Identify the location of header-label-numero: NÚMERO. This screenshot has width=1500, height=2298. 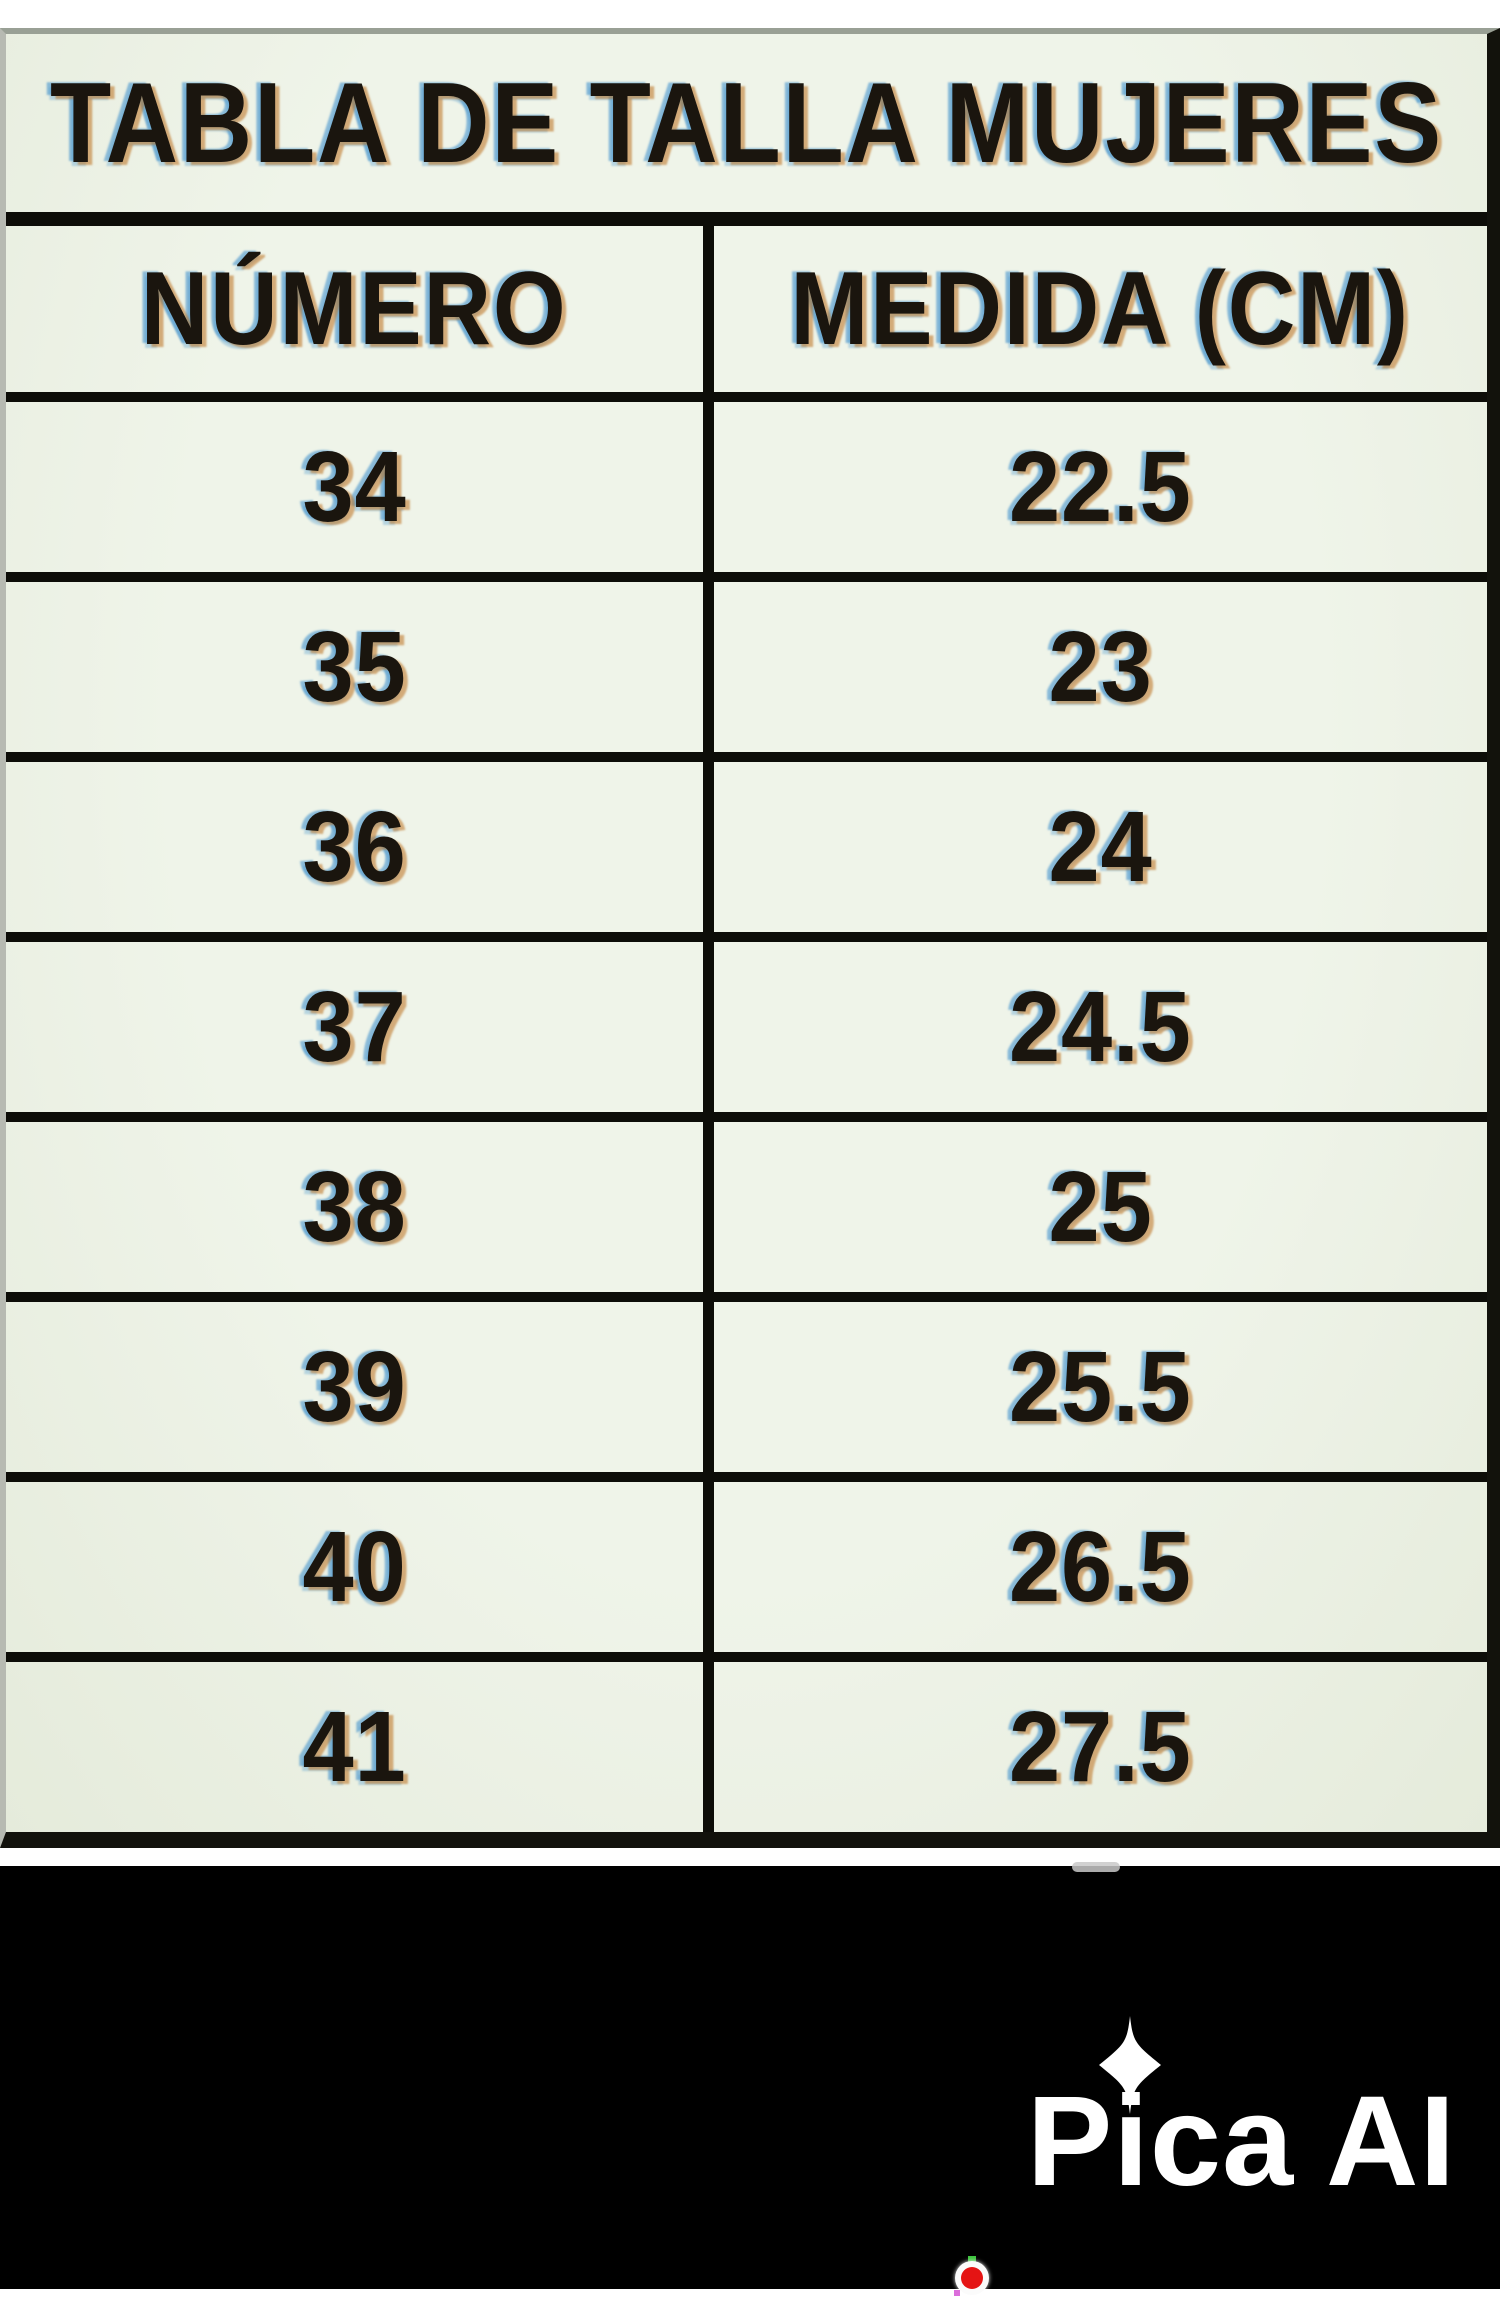
(354, 308).